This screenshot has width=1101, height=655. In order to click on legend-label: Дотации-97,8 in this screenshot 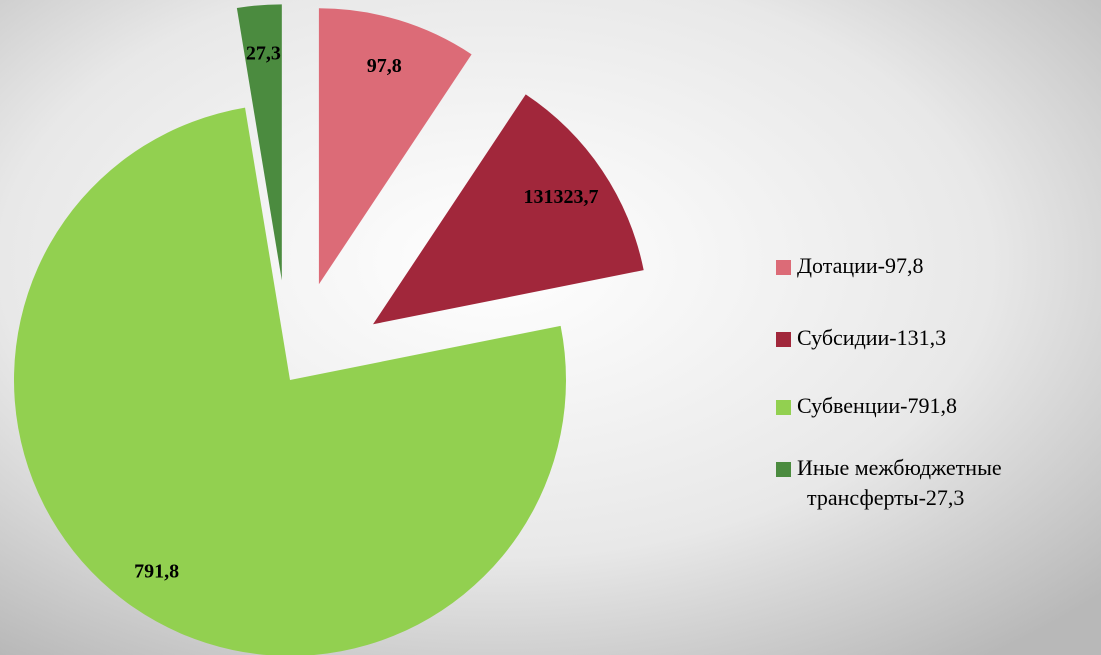, I will do `click(860, 265)`.